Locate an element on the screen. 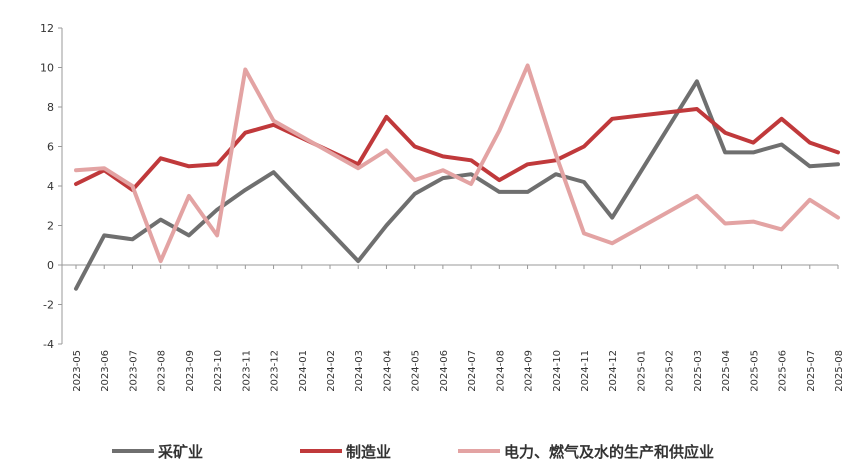  x-tick-label: 2024-05 is located at coordinates (416, 371).